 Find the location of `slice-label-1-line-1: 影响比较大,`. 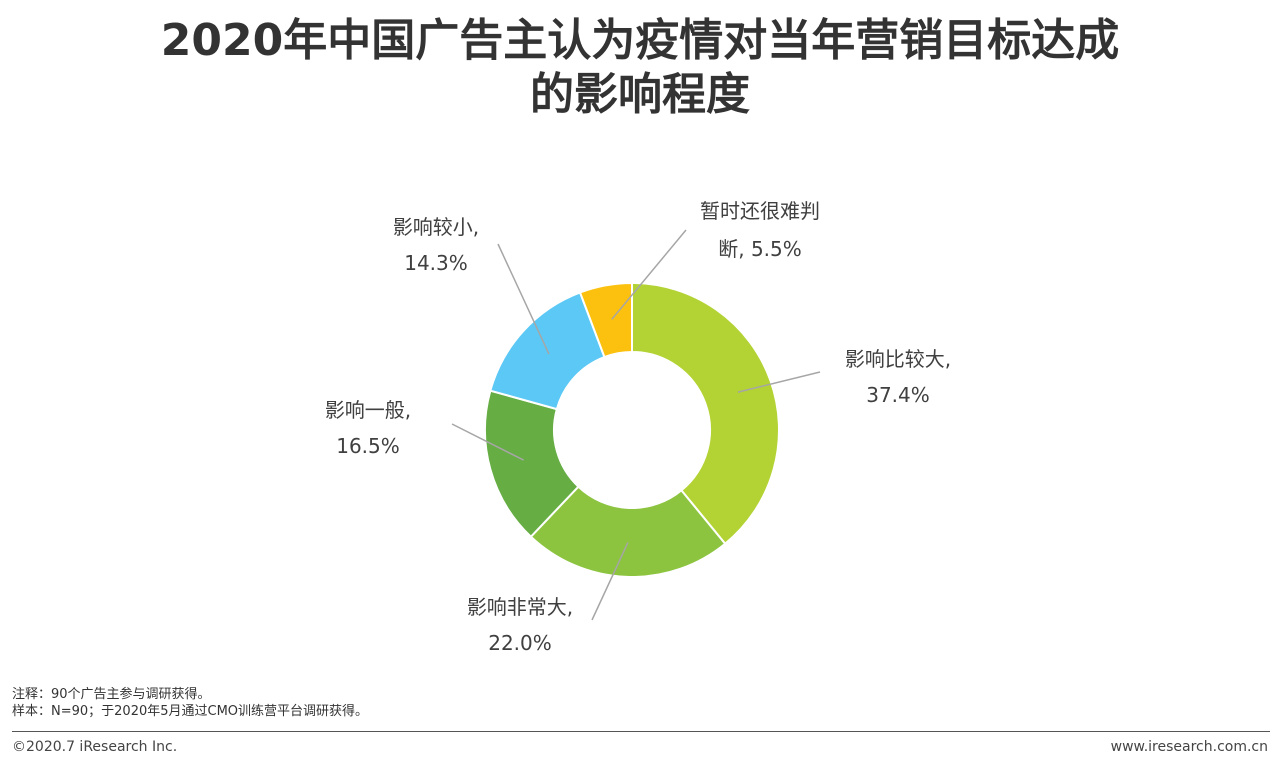

slice-label-1-line-1: 影响比较大, is located at coordinates (898, 359).